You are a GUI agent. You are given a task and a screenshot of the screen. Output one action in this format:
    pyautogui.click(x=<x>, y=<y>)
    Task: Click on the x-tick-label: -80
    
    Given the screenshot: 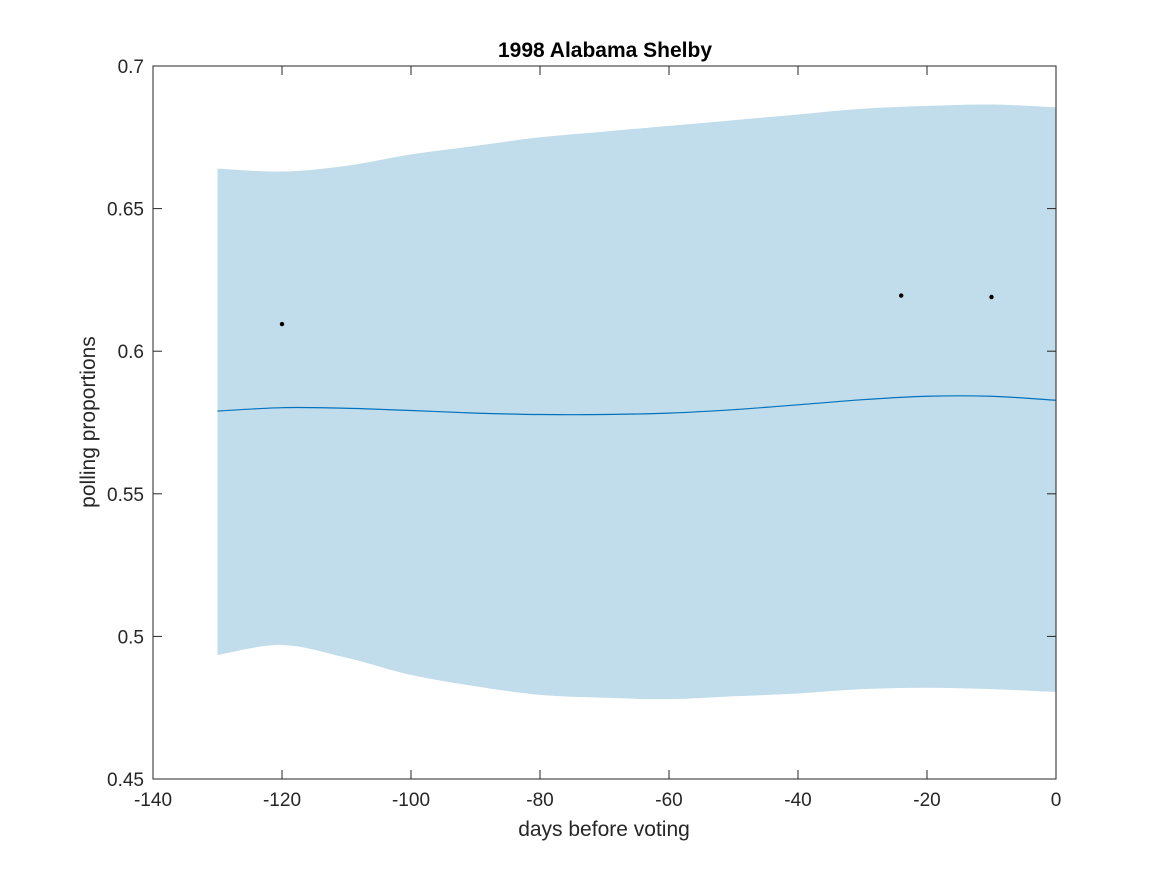 What is the action you would take?
    pyautogui.click(x=539, y=800)
    